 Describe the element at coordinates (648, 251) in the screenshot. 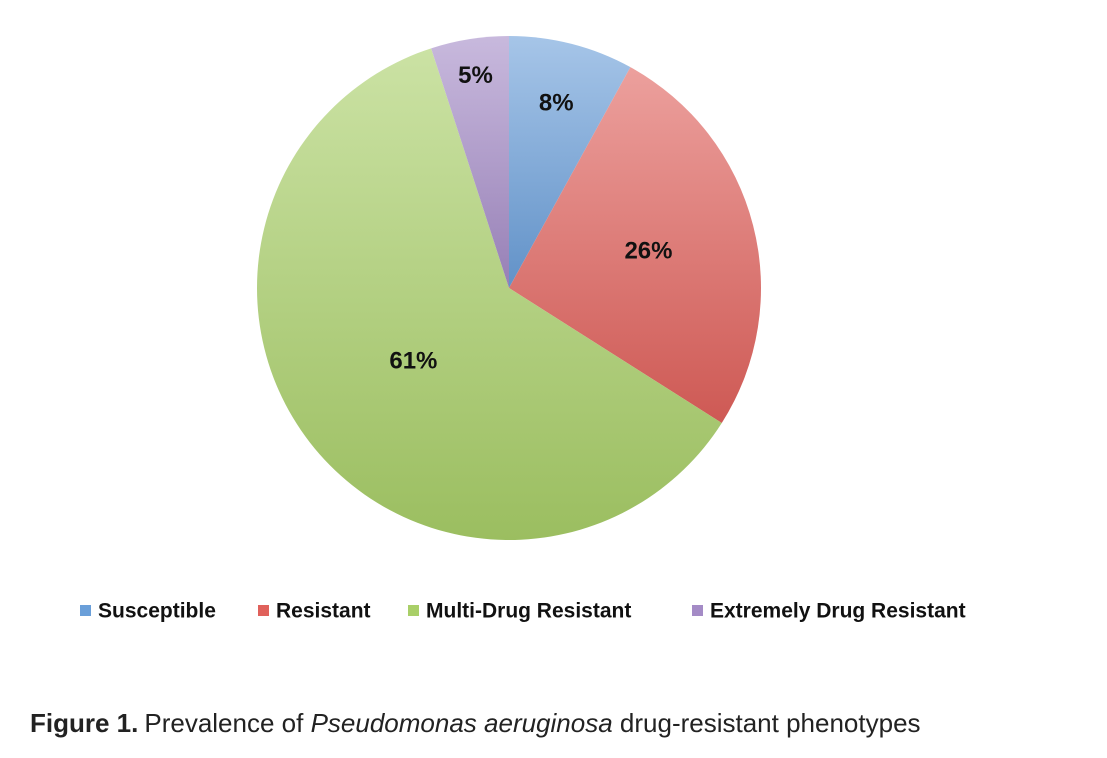

I see `value-label: 26%` at that location.